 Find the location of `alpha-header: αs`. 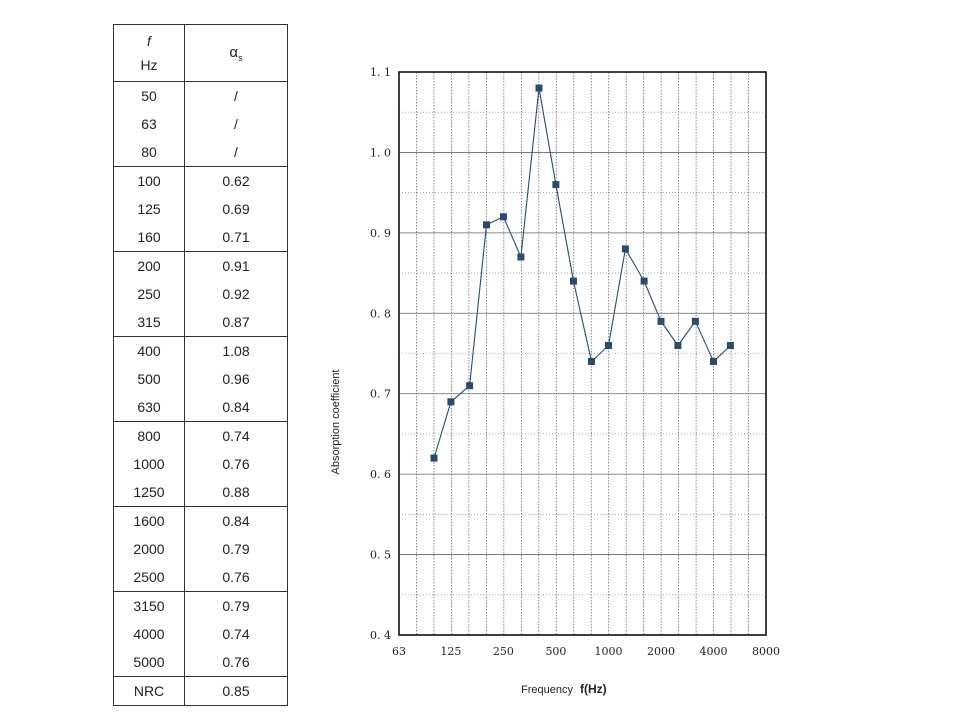

alpha-header: αs is located at coordinates (236, 53).